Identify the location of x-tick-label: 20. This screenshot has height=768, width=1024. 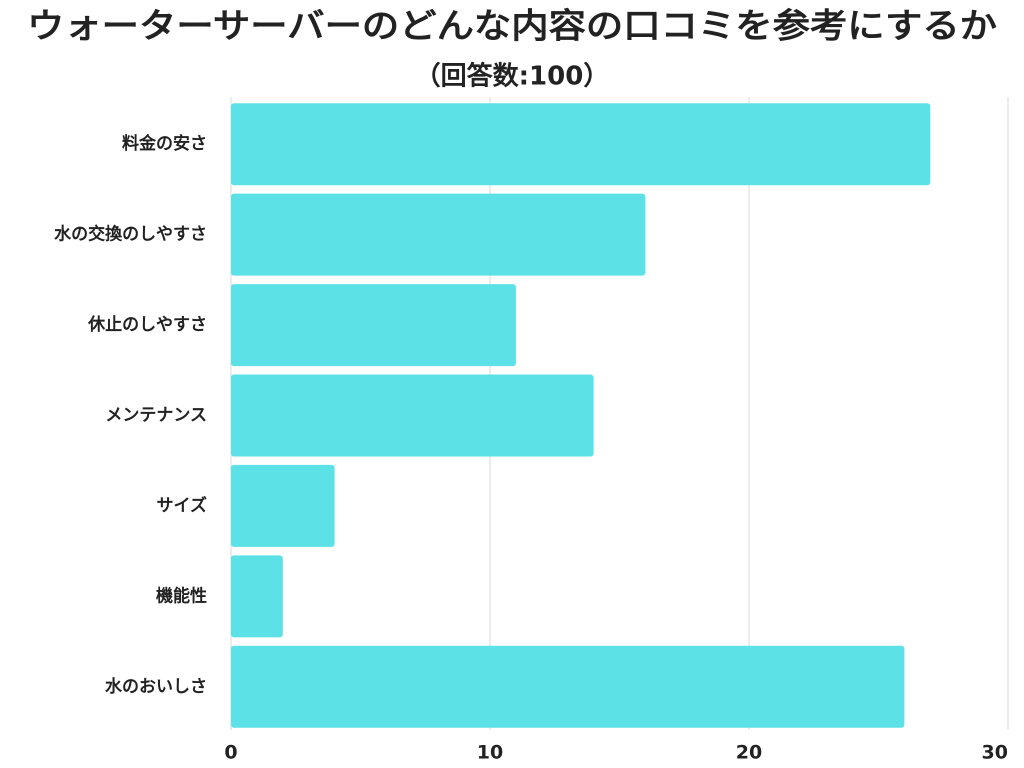
(749, 753).